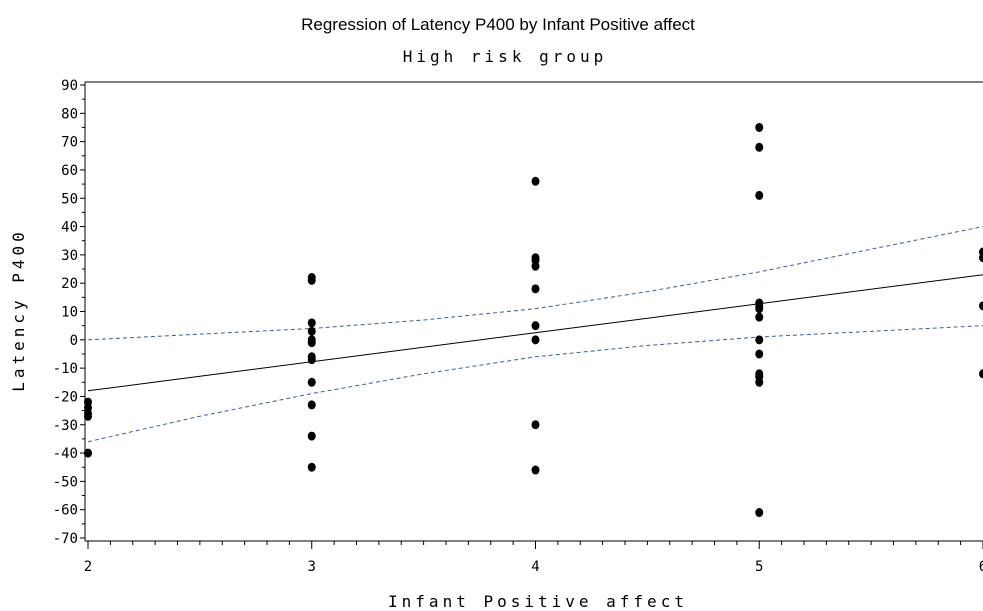  Describe the element at coordinates (69, 256) in the screenshot. I see `y-tick-label: 30` at that location.